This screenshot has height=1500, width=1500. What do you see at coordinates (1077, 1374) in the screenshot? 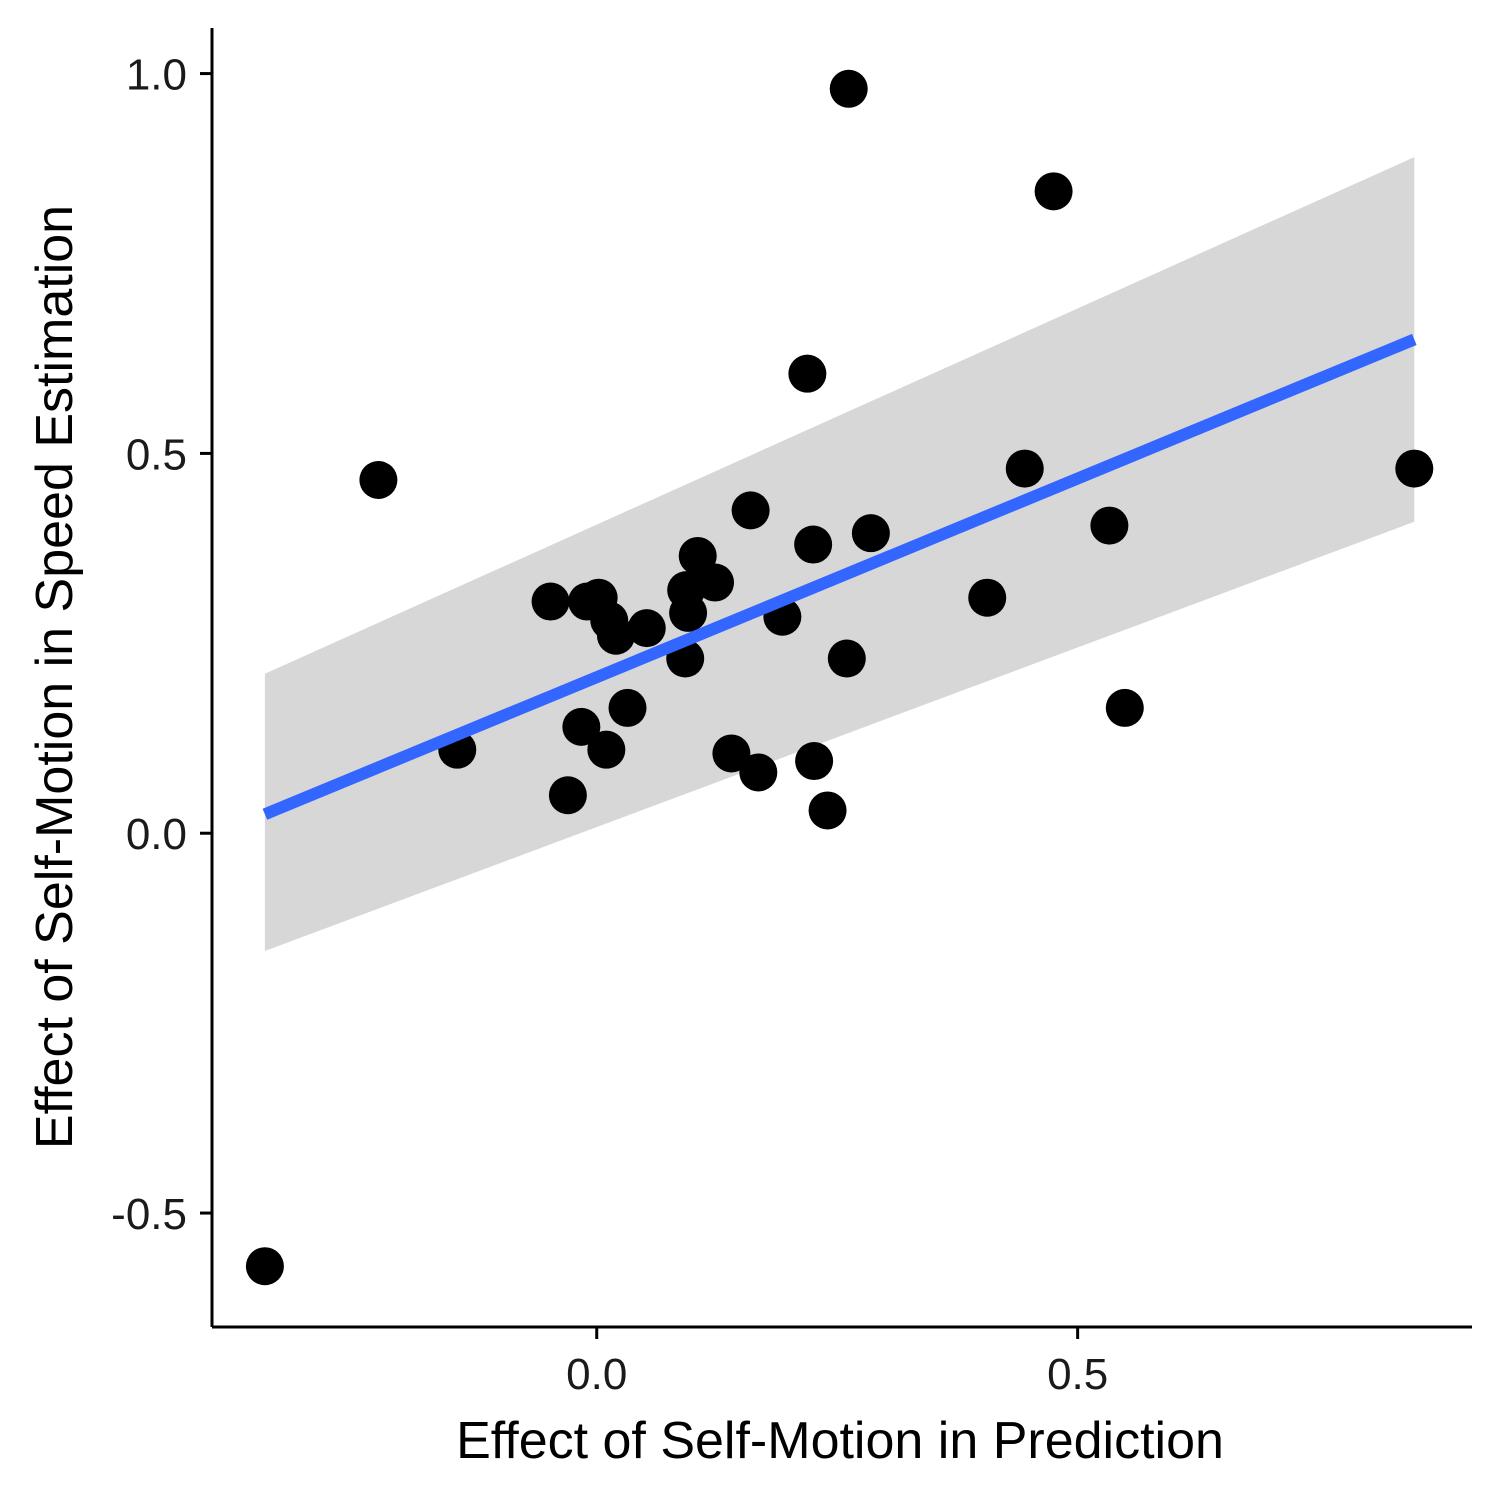
I see `x-tick-label: 0.5` at bounding box center [1077, 1374].